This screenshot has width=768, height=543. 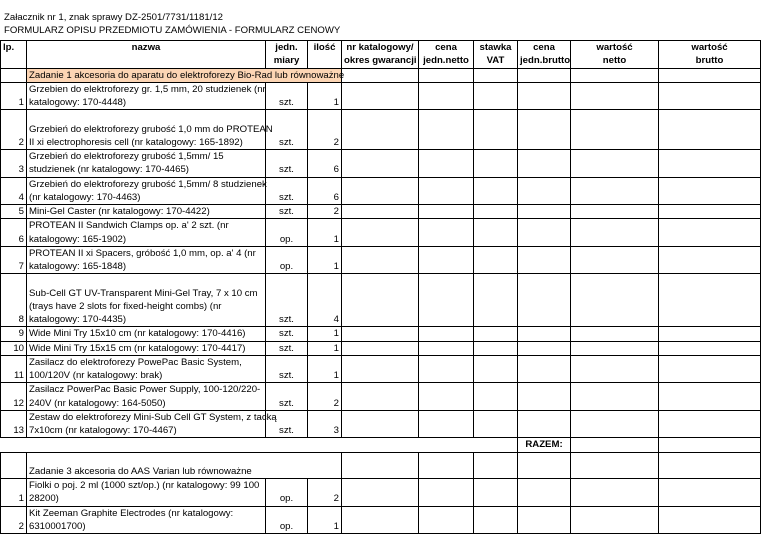 I want to click on cell-line: katalogowy: 170-4435), so click(x=78, y=319).